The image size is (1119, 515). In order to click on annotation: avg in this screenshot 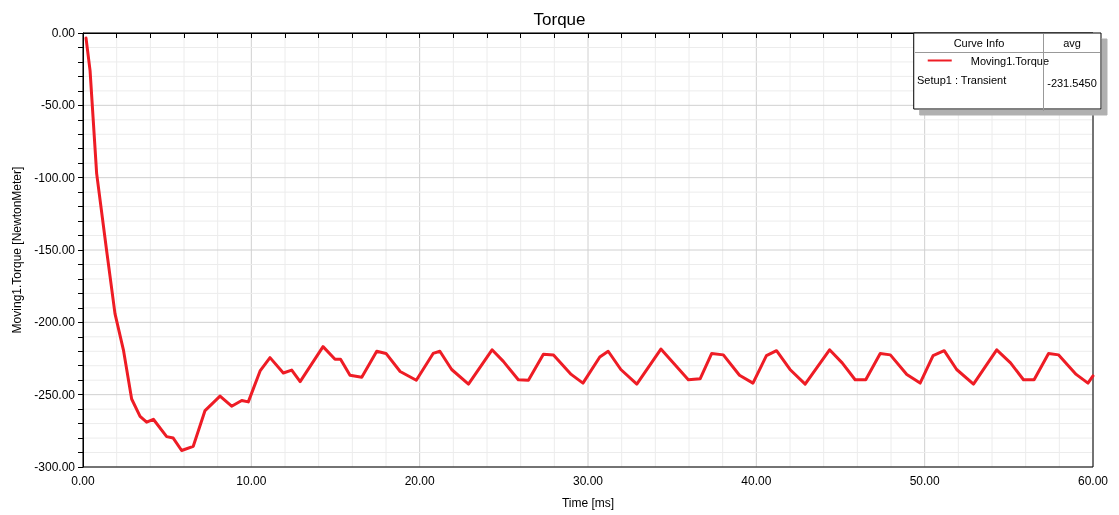, I will do `click(1072, 43)`.